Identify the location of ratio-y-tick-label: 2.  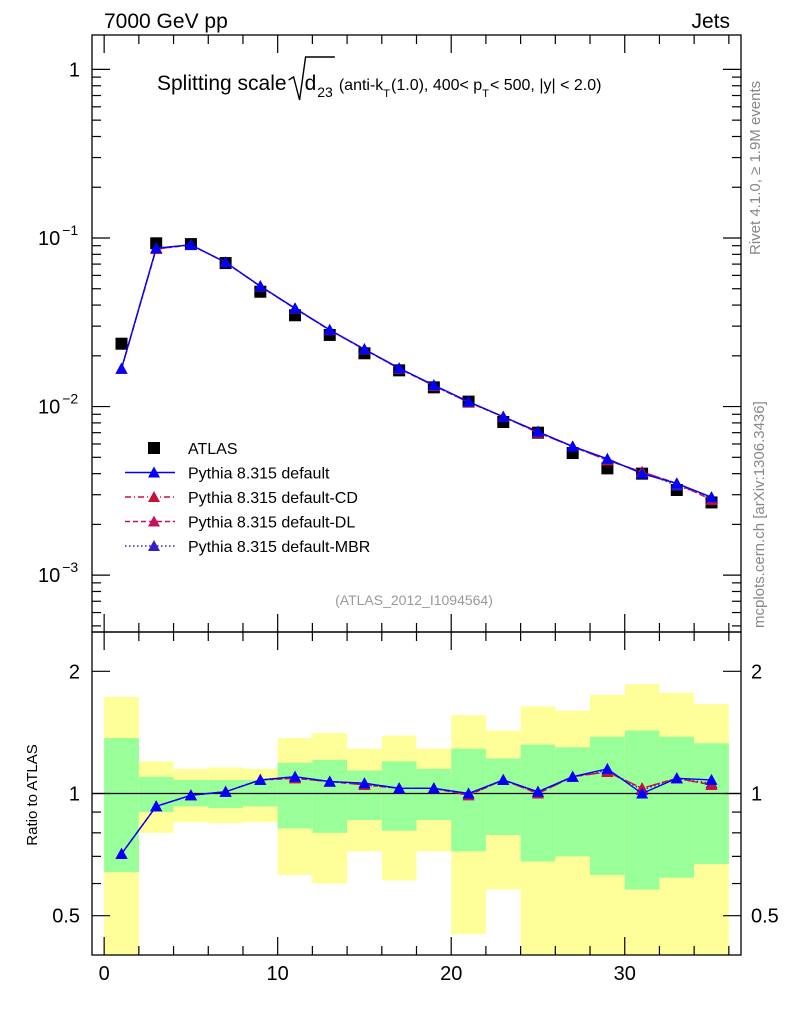
(74, 672).